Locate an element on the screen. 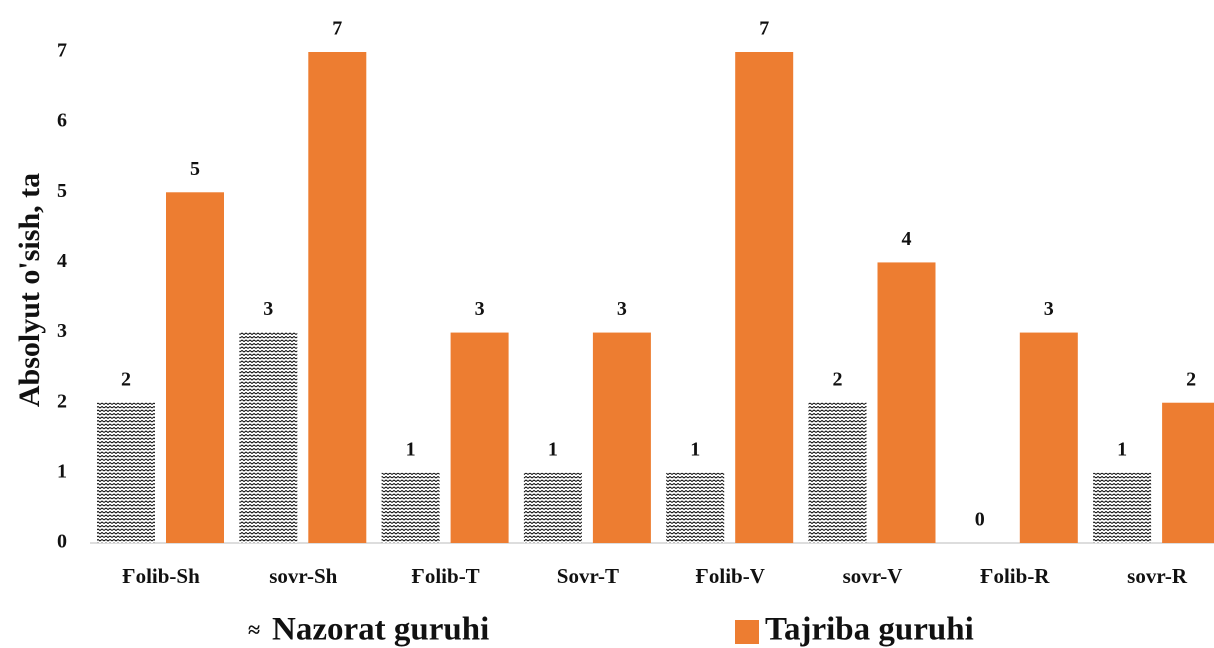  data-label: 4 is located at coordinates (907, 239).